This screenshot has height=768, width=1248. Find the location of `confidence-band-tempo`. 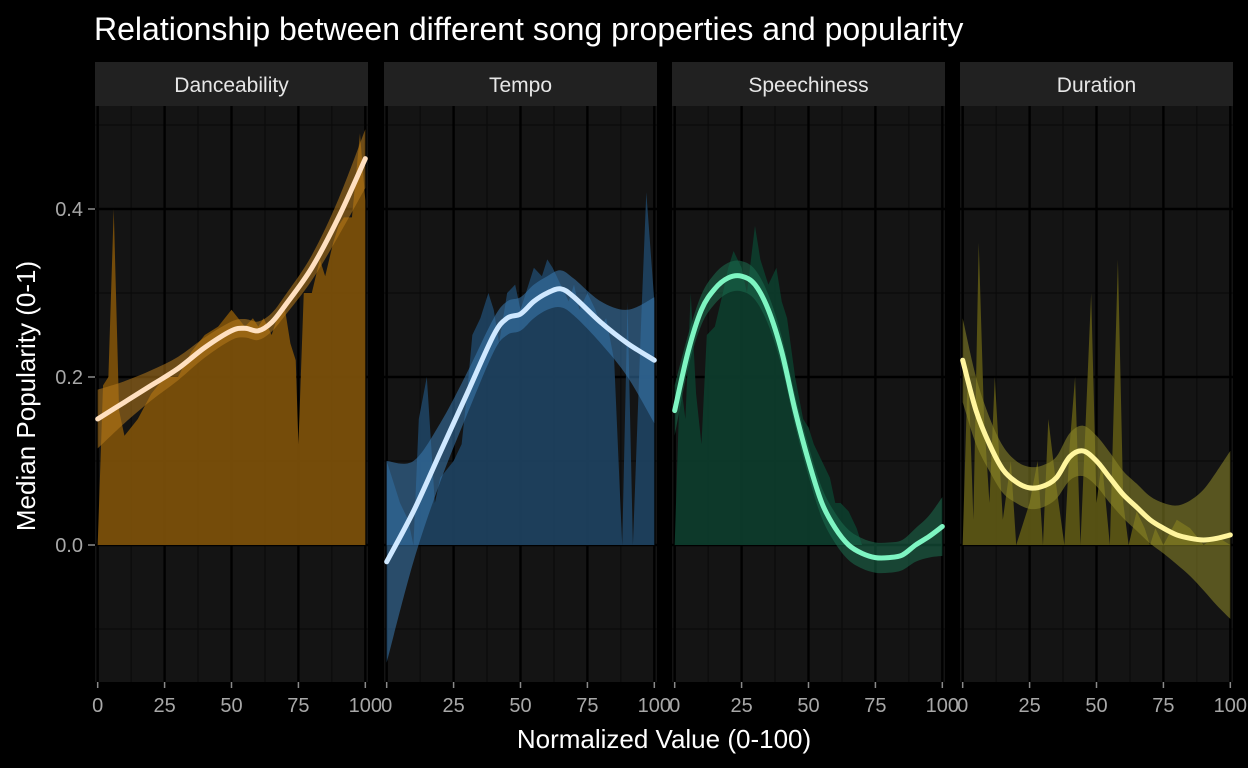

confidence-band-tempo is located at coordinates (520, 466).